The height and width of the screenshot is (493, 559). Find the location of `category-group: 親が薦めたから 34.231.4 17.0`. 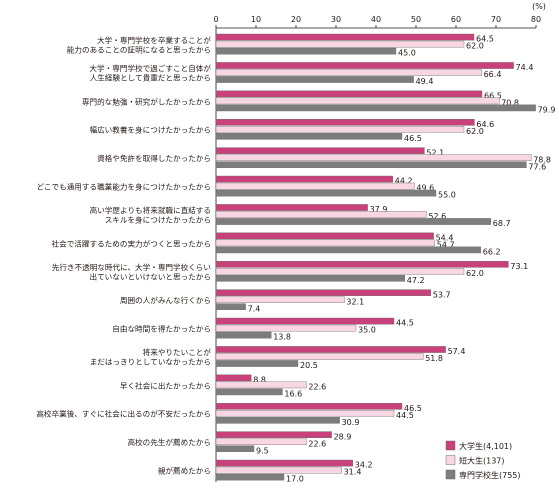

category-group: 親が薦めたから 34.231.4 17.0 is located at coordinates (265, 471).